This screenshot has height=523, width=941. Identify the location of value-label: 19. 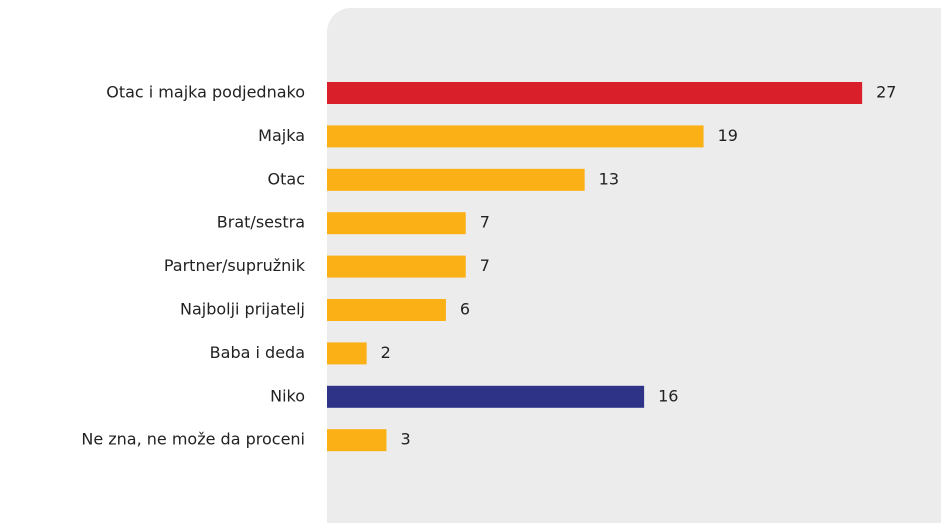
(728, 135).